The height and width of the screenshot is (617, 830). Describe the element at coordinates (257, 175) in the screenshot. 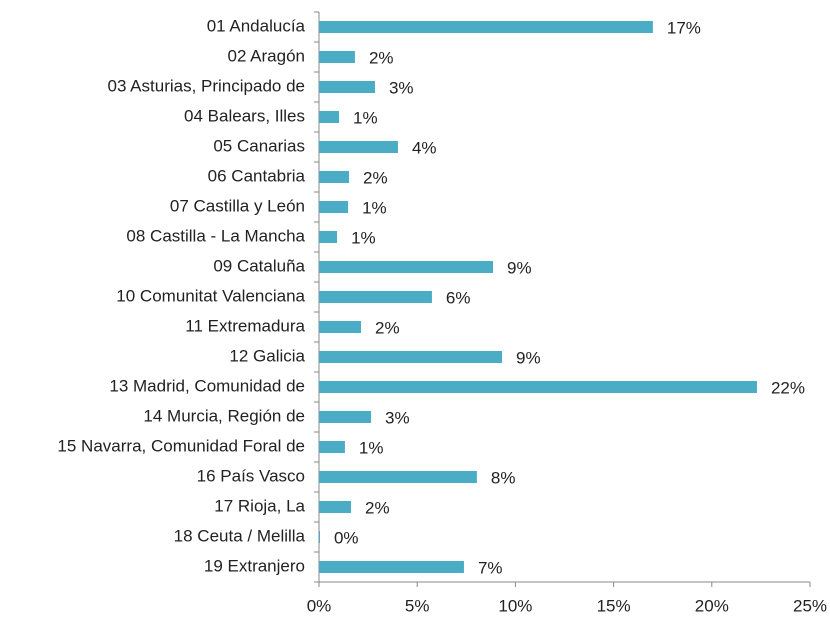

I see `y-tick-label: 06 Cantabria` at that location.